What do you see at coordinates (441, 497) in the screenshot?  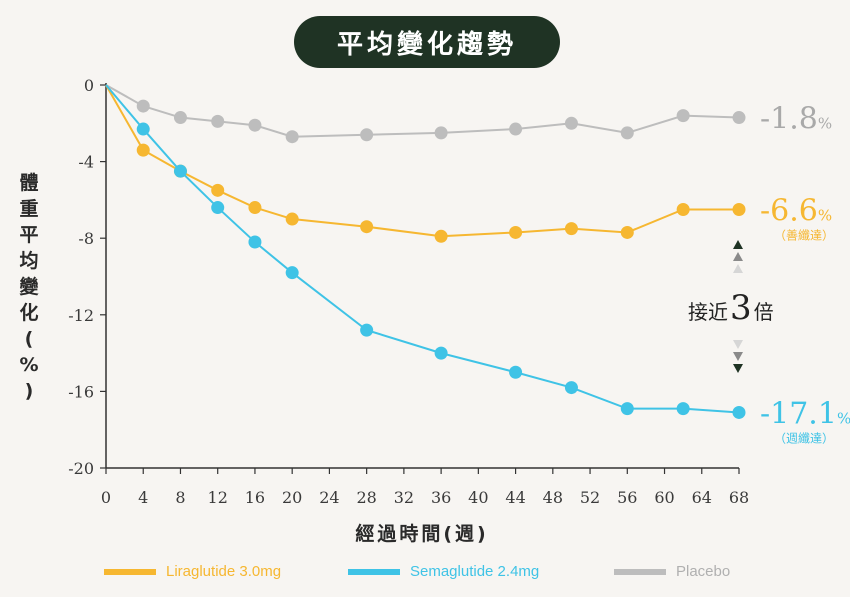 I see `x-tick-label: 36` at bounding box center [441, 497].